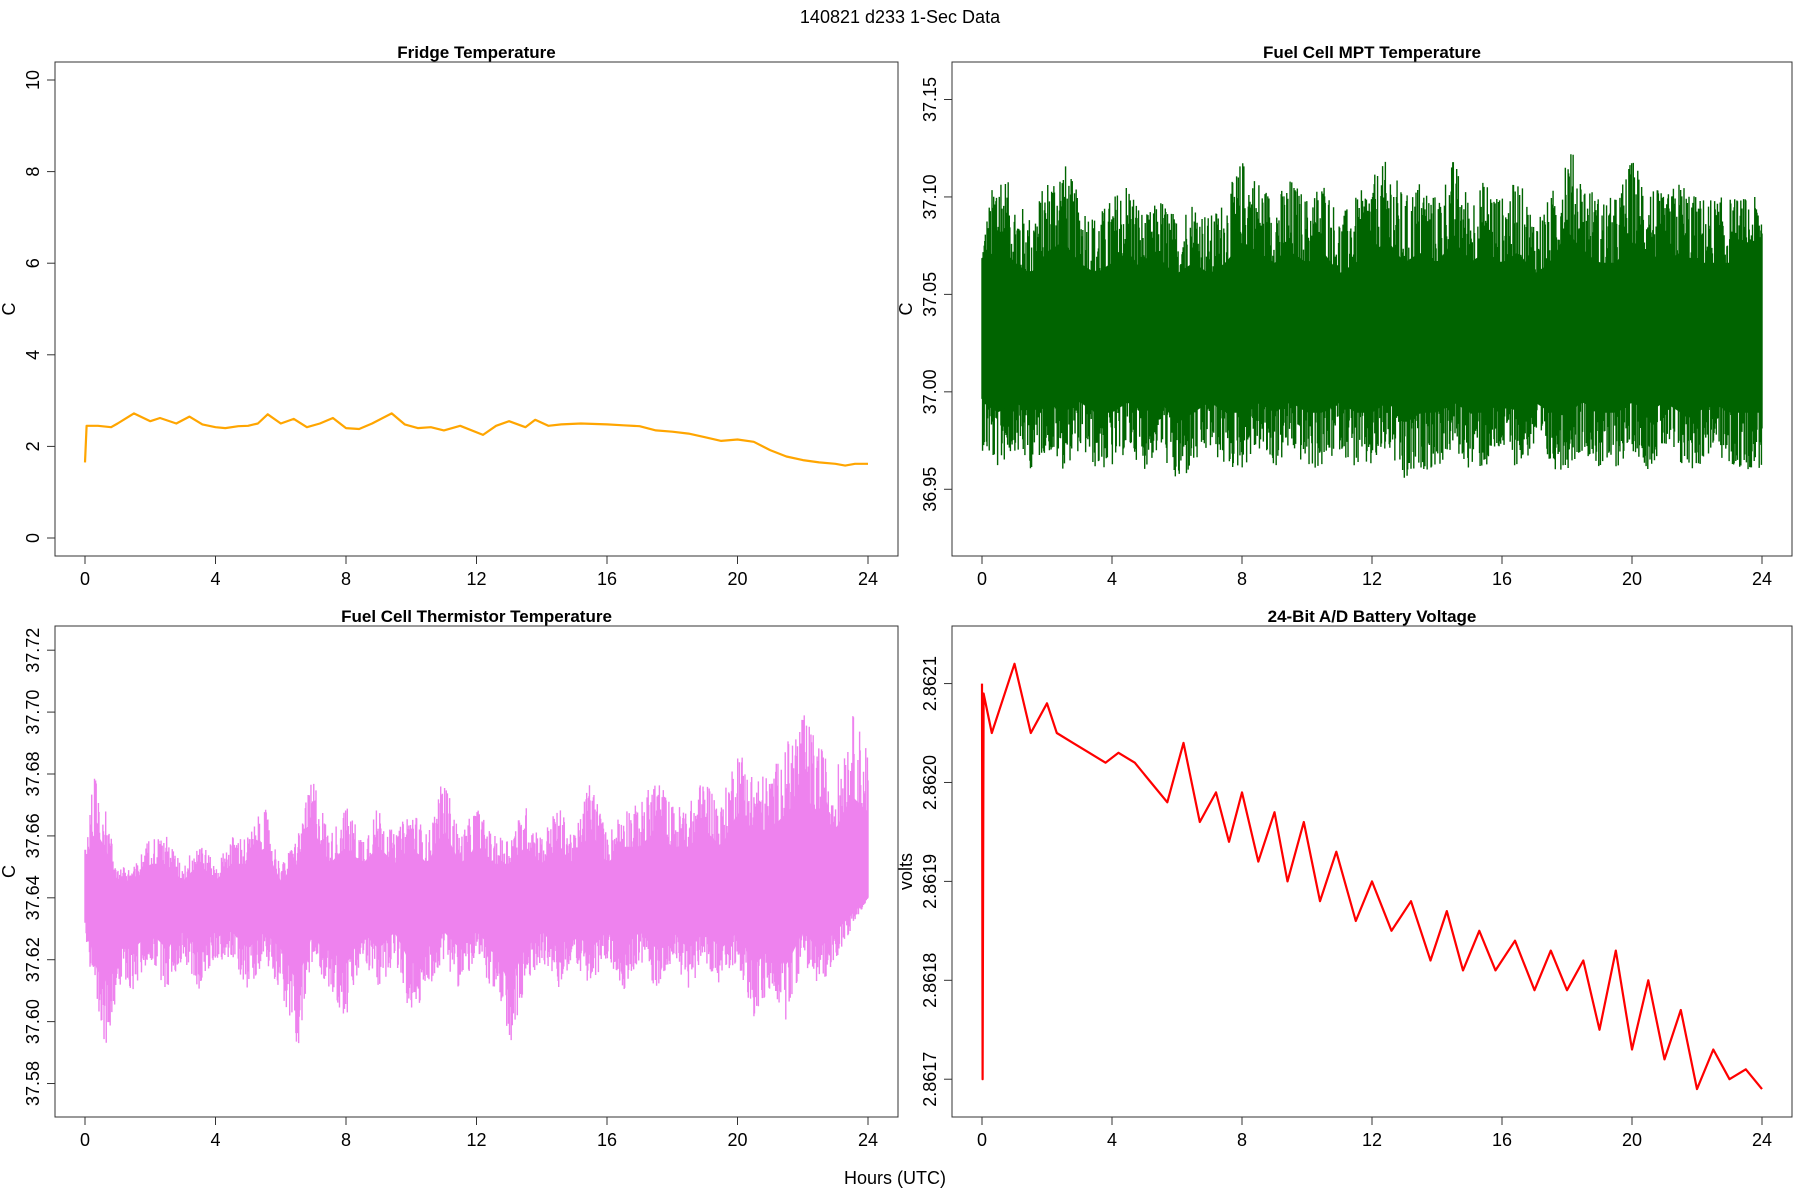  What do you see at coordinates (476, 52) in the screenshot?
I see `panel-title: Fridge Temperature` at bounding box center [476, 52].